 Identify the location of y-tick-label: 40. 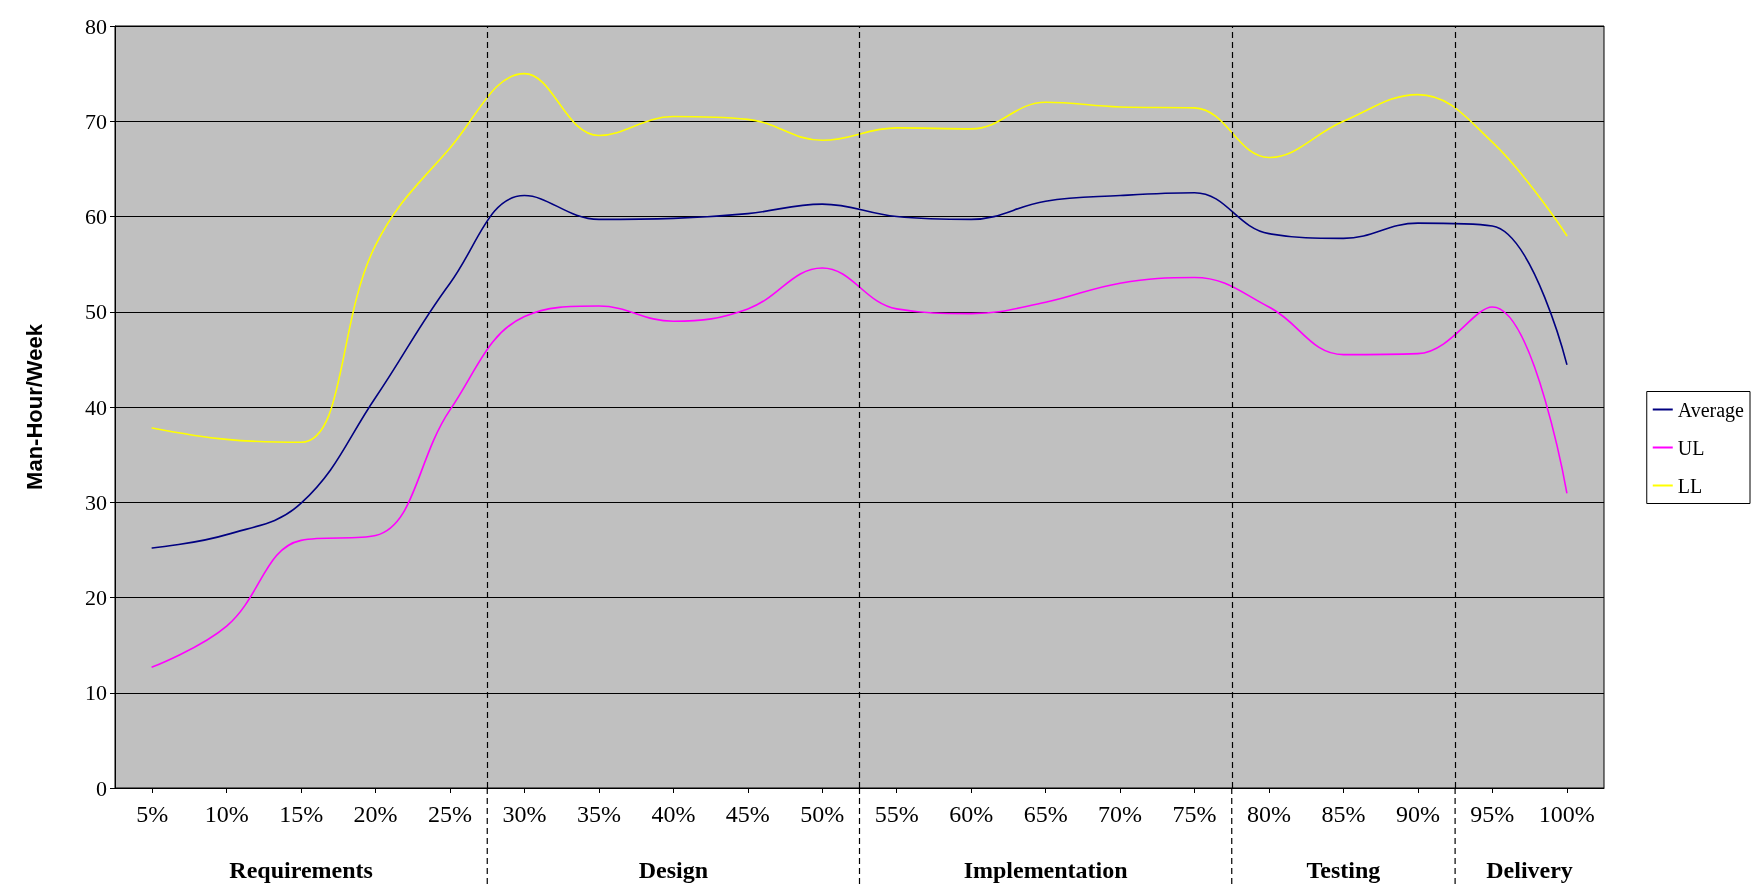
(96, 407).